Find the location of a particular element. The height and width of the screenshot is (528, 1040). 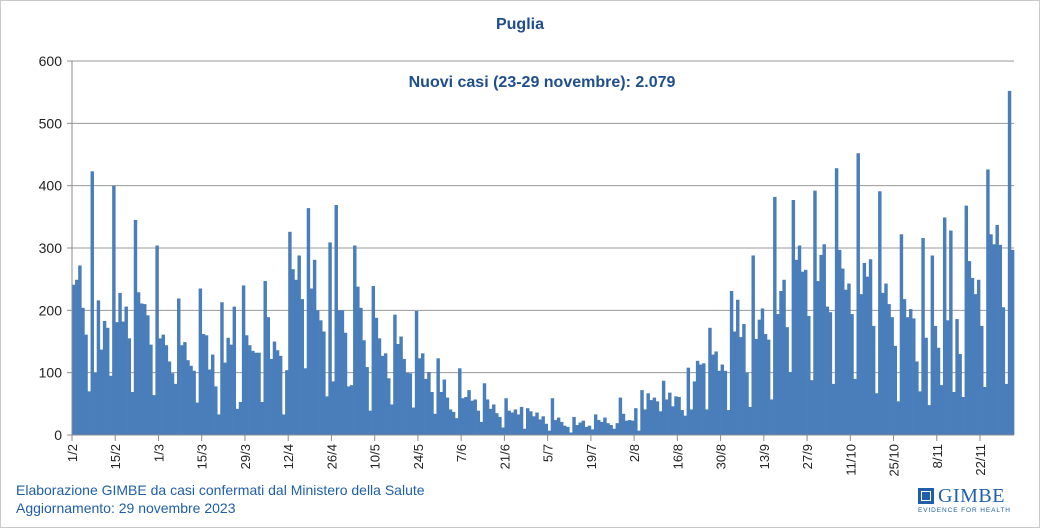

x-tick-label: 7/6 is located at coordinates (461, 453).